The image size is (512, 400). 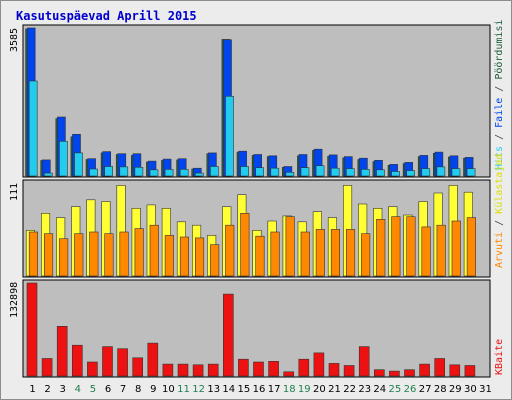 I want to click on x-tick-label: 6, so click(x=108, y=389).